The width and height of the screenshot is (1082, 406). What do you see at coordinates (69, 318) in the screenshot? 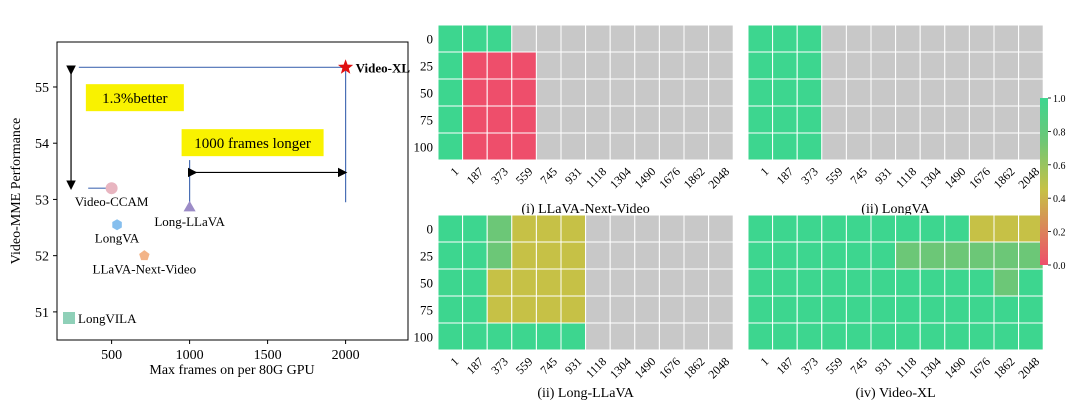
I see `legend-swatch-longvila` at bounding box center [69, 318].